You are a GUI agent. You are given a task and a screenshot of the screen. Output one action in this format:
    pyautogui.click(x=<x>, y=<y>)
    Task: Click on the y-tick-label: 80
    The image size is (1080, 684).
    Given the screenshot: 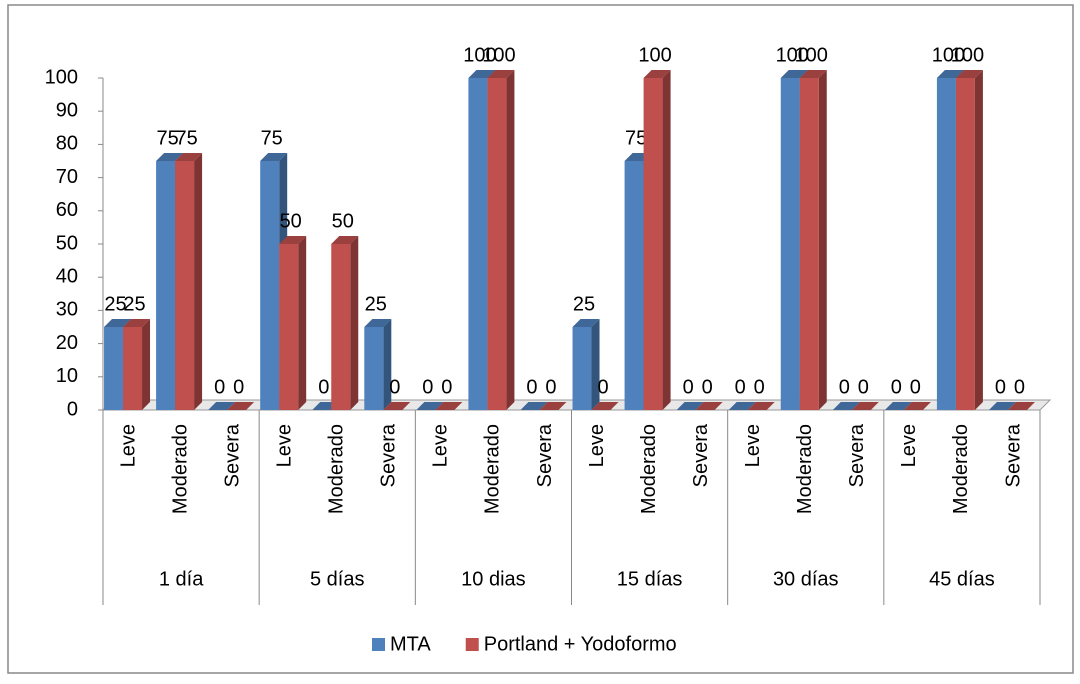 What is the action you would take?
    pyautogui.click(x=67, y=144)
    